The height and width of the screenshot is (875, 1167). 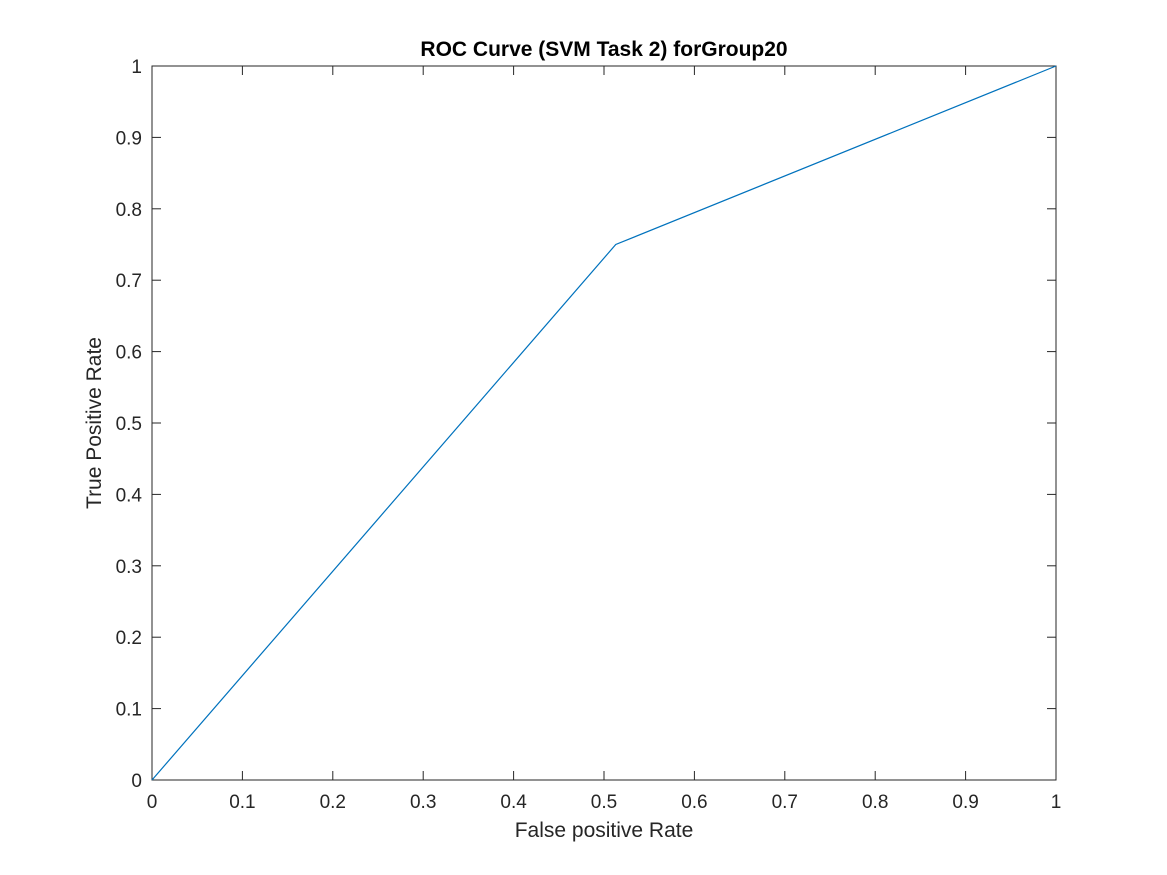 What do you see at coordinates (513, 802) in the screenshot?
I see `x-tick-label: 0.4` at bounding box center [513, 802].